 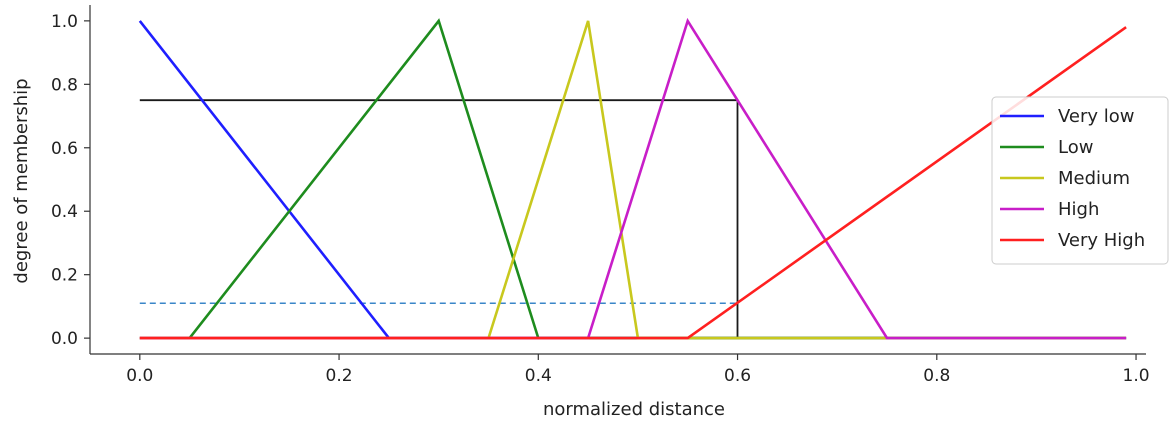 What do you see at coordinates (21, 180) in the screenshot?
I see `y-axis-label: degree of membership` at bounding box center [21, 180].